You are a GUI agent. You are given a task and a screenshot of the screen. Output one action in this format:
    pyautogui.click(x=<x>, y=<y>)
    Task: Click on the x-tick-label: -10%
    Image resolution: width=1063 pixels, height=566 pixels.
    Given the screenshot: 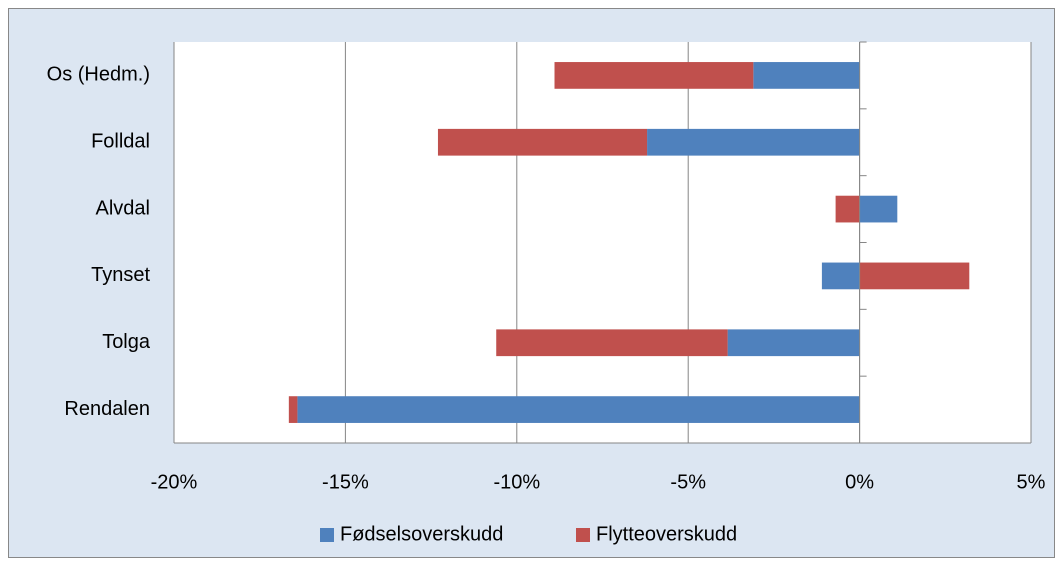 What is the action you would take?
    pyautogui.click(x=516, y=482)
    